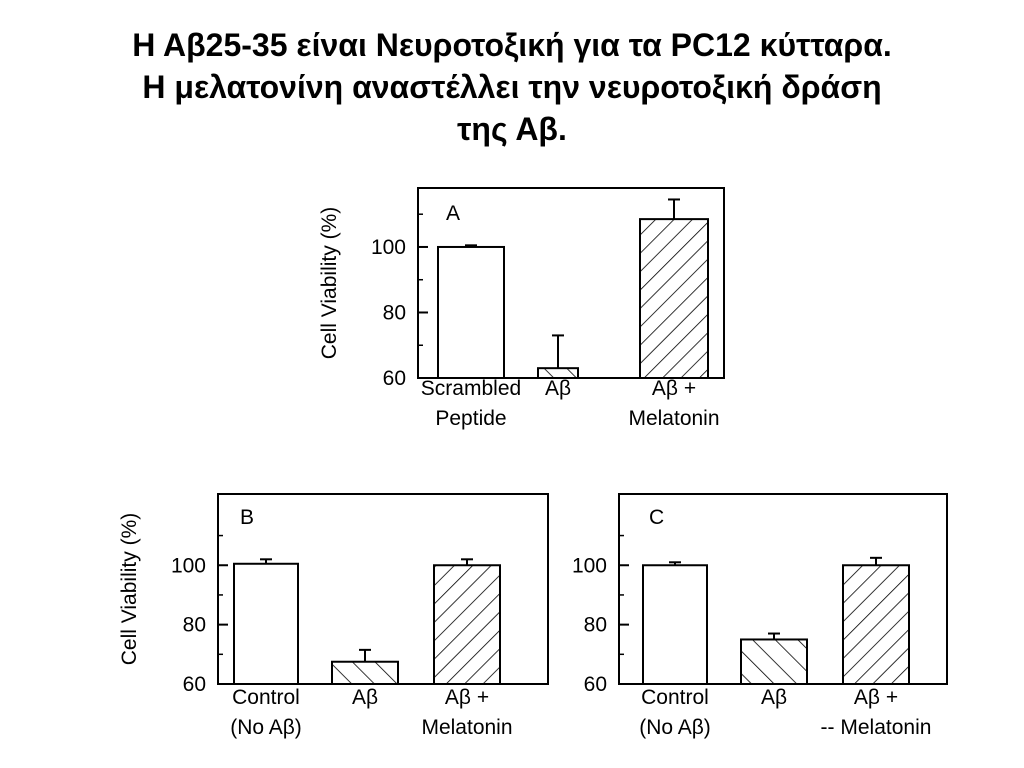 The image size is (1024, 768). What do you see at coordinates (453, 213) in the screenshot?
I see `panel-letter: A` at bounding box center [453, 213].